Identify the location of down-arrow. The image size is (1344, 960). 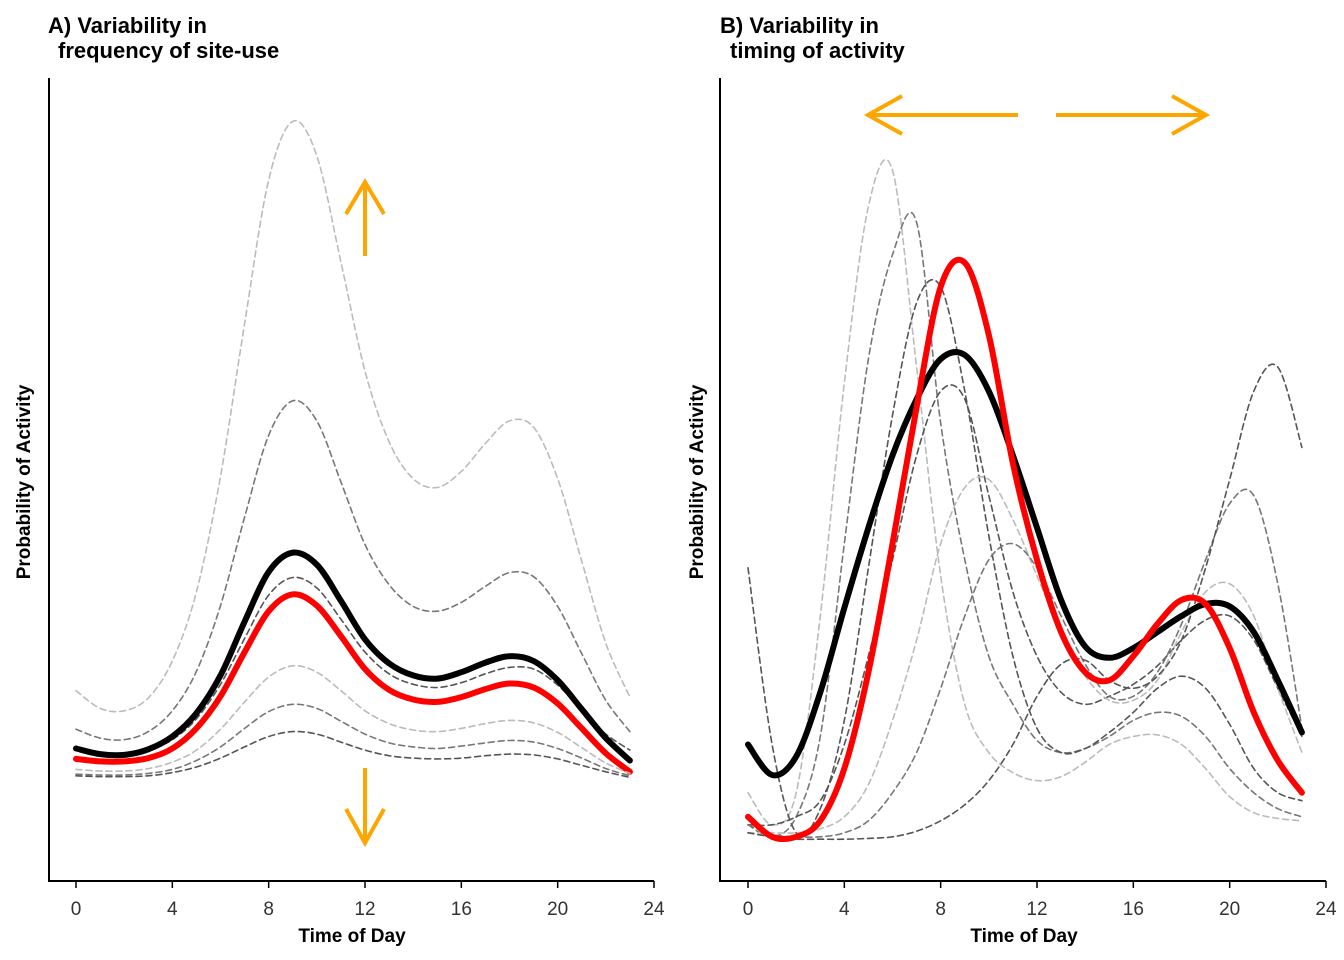
(365, 808).